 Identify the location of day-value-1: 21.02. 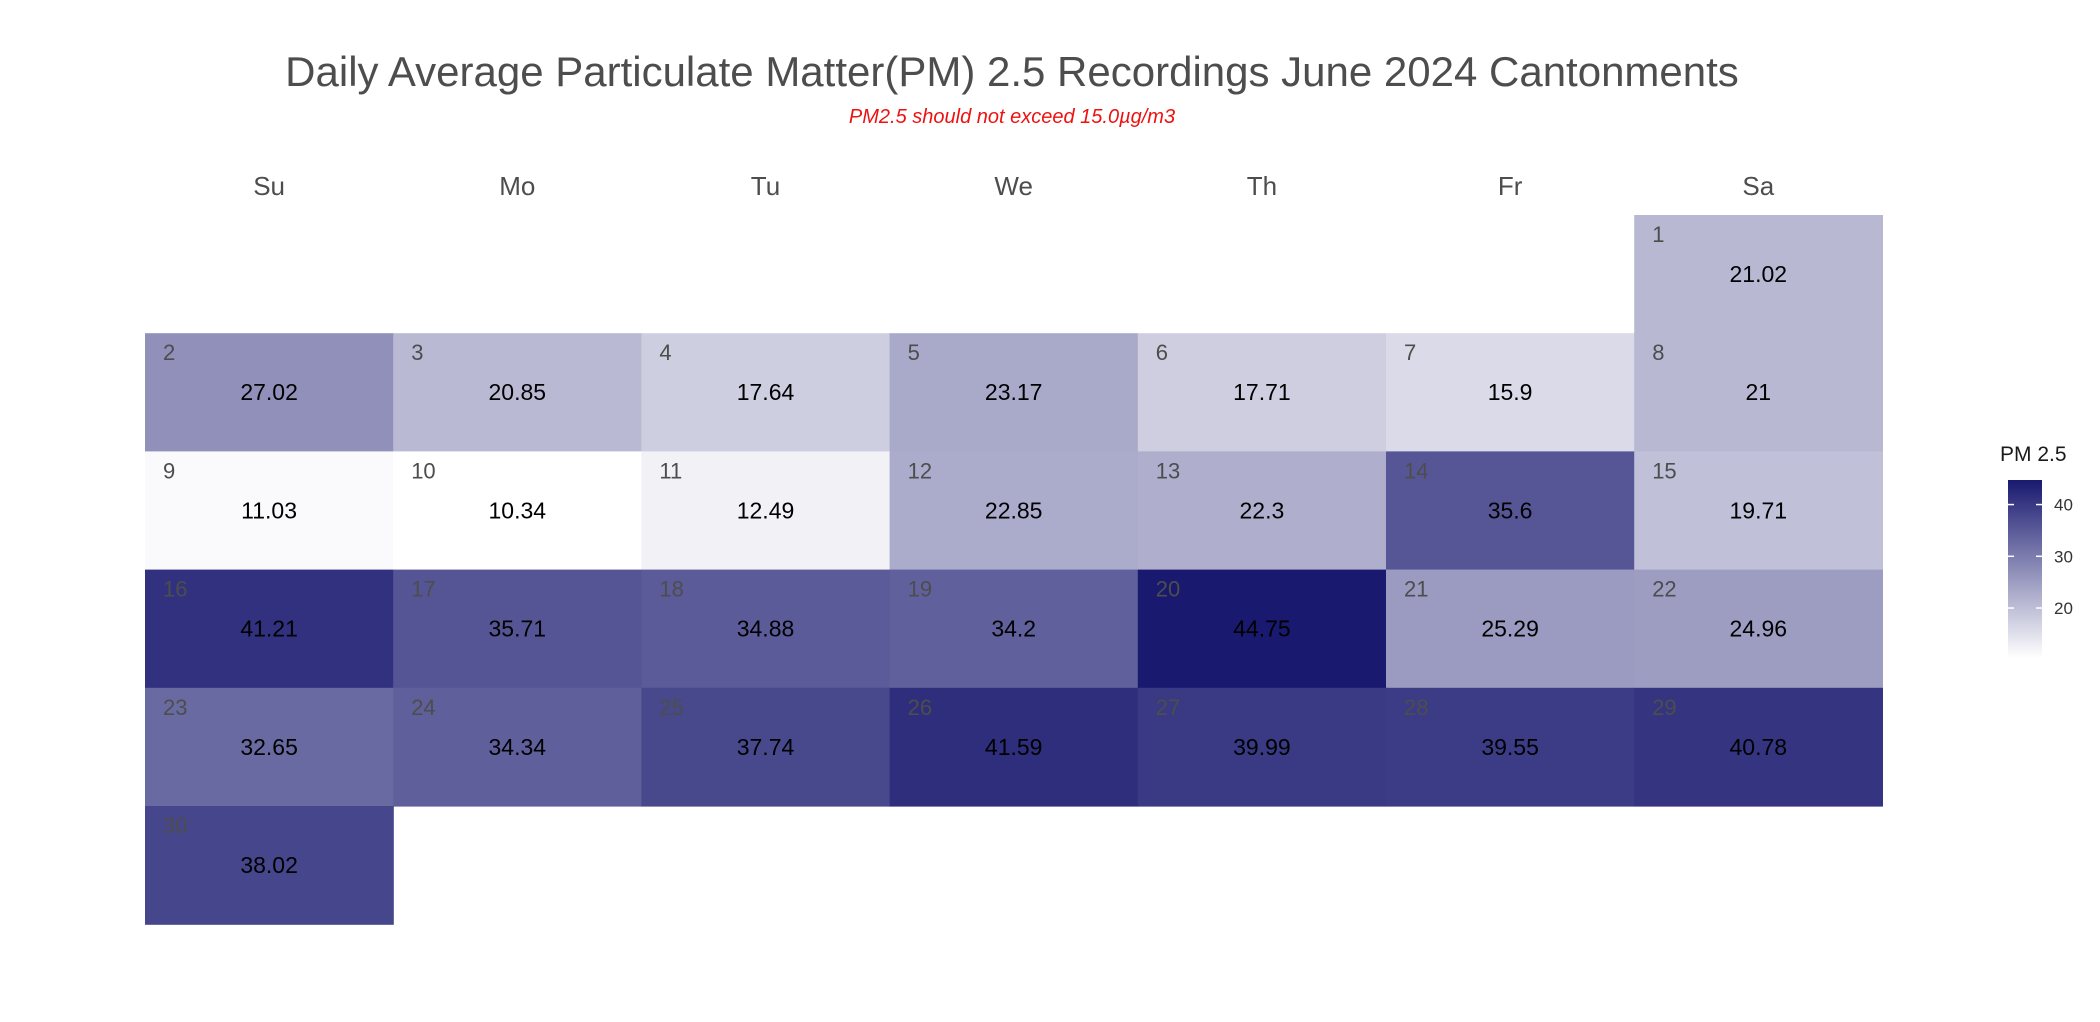
(1759, 274).